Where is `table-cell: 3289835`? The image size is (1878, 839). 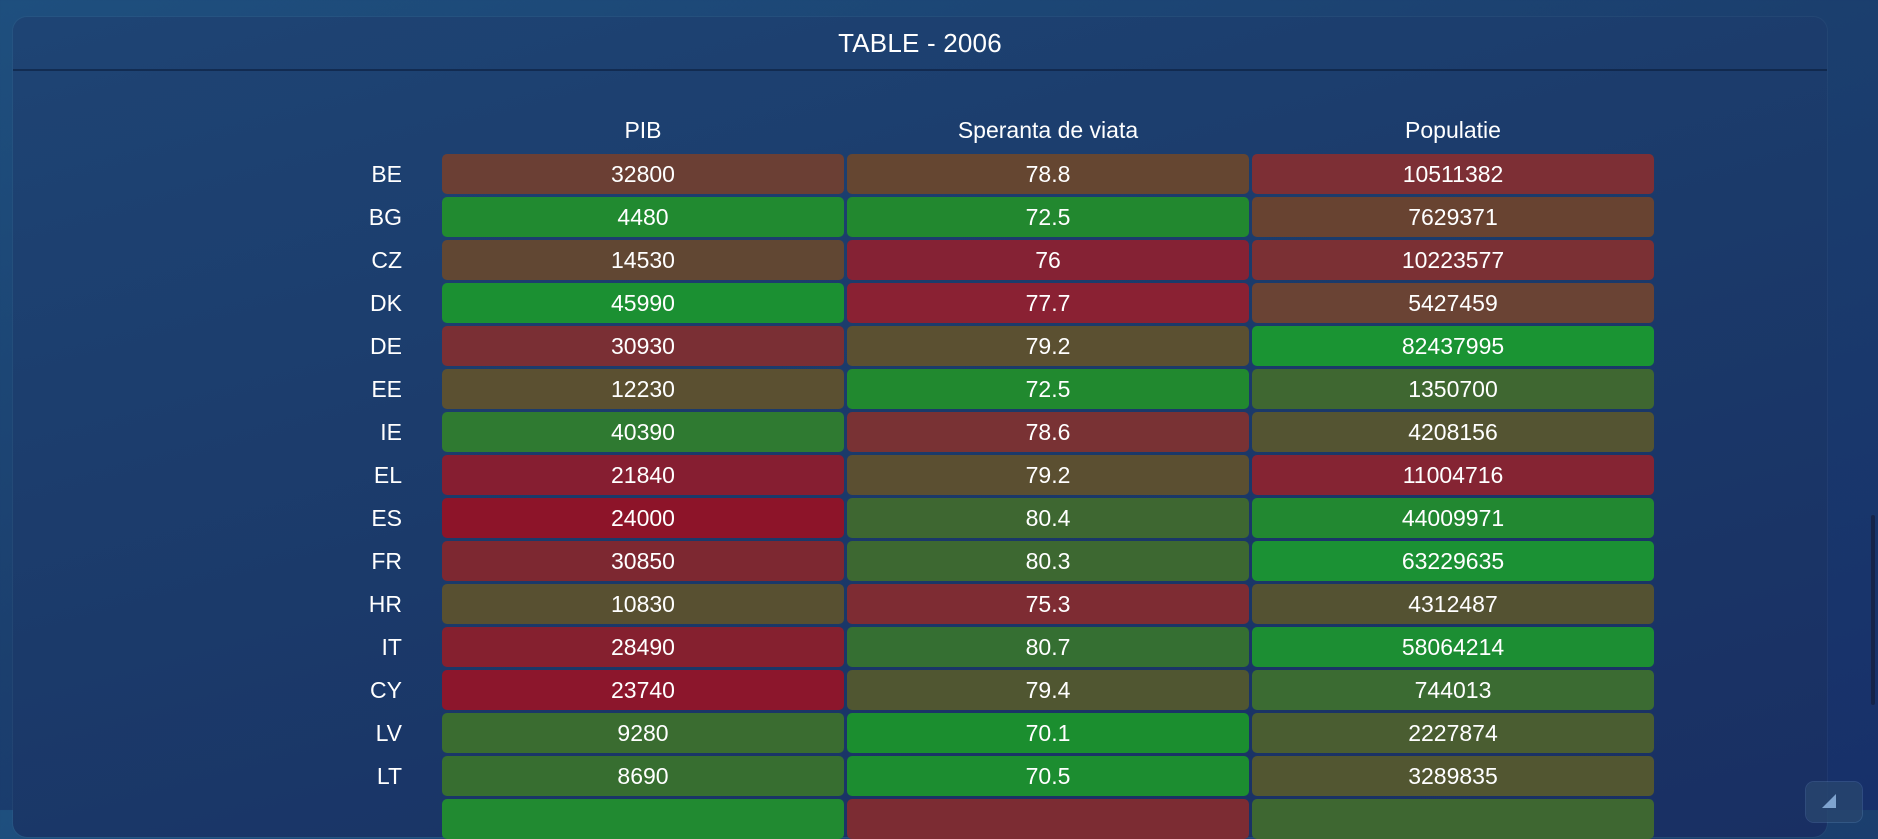
table-cell: 3289835 is located at coordinates (1453, 776).